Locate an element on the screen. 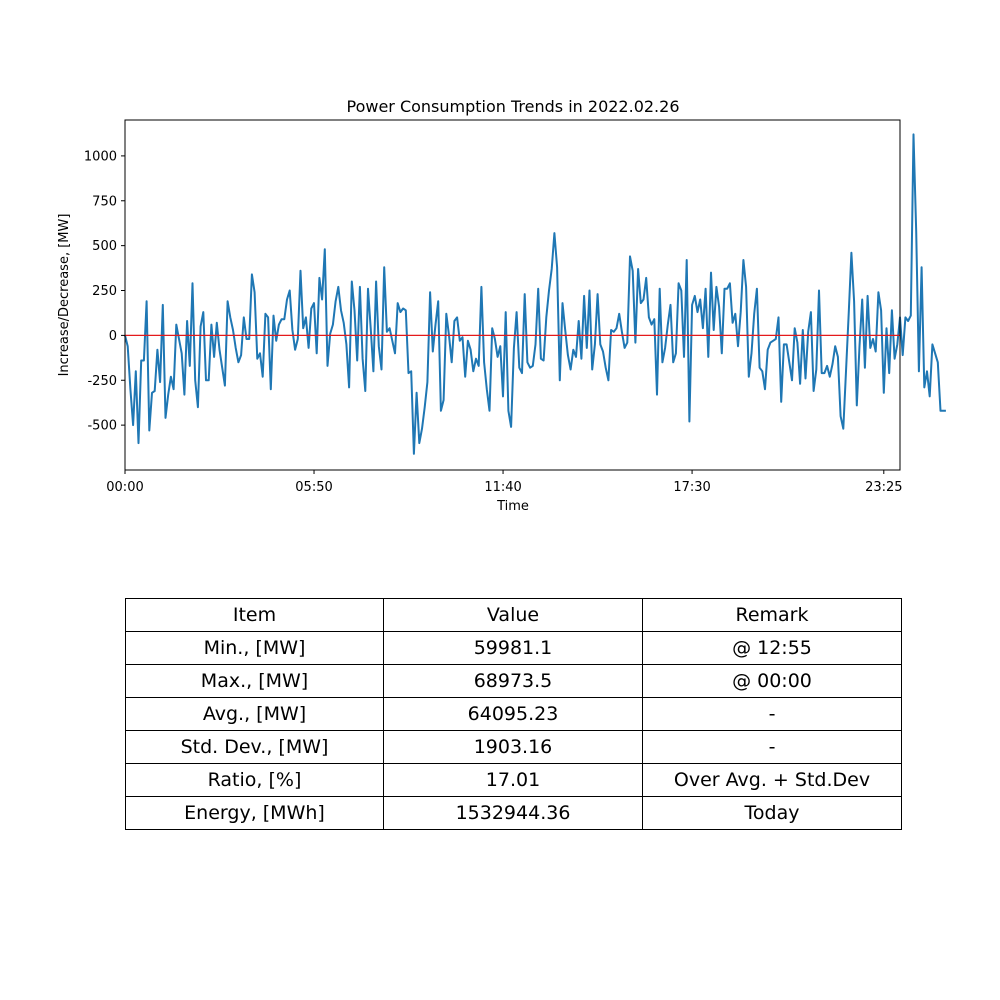  table-row: Avg., [MW] 64095.23 - is located at coordinates (513, 714).